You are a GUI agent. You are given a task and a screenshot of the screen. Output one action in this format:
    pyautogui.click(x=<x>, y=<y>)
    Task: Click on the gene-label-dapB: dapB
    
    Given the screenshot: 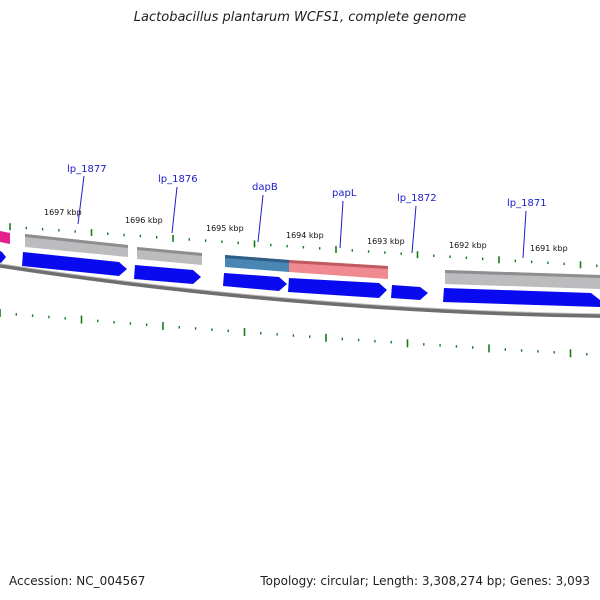 What is the action you would take?
    pyautogui.click(x=265, y=187)
    